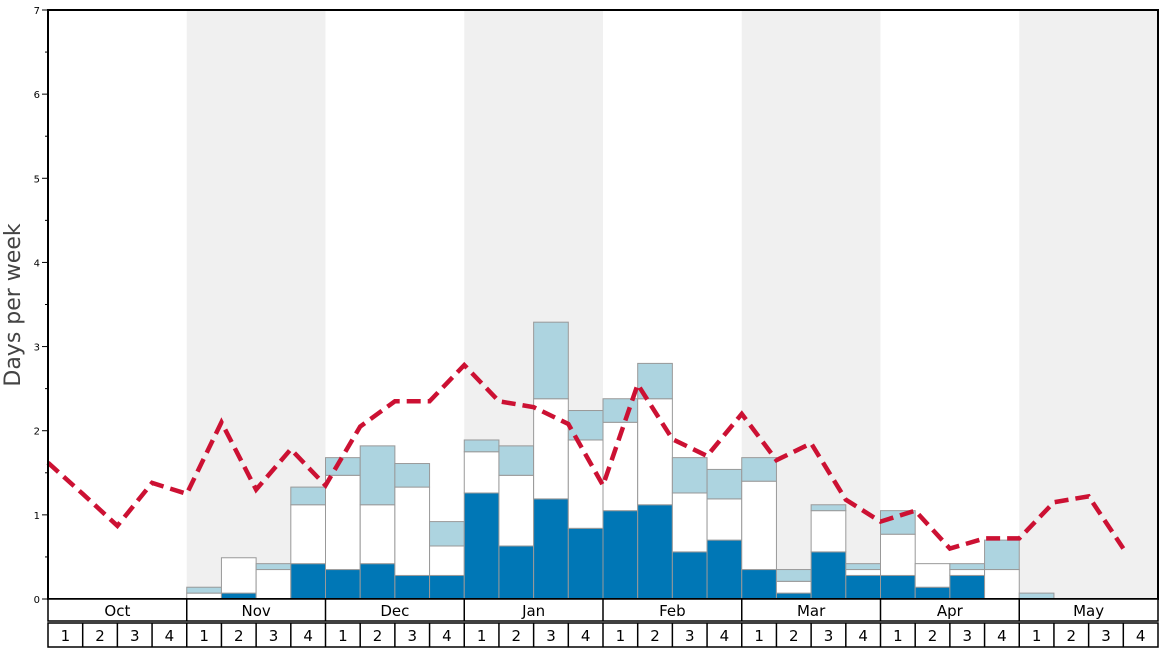 The height and width of the screenshot is (648, 1168). I want to click on bar-series2-week11, so click(412, 531).